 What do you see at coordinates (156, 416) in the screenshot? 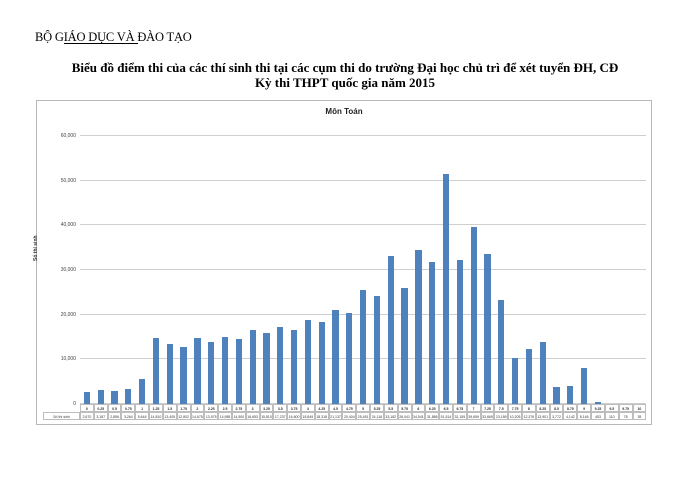
I see `table-cell-value: 14,810` at bounding box center [156, 416].